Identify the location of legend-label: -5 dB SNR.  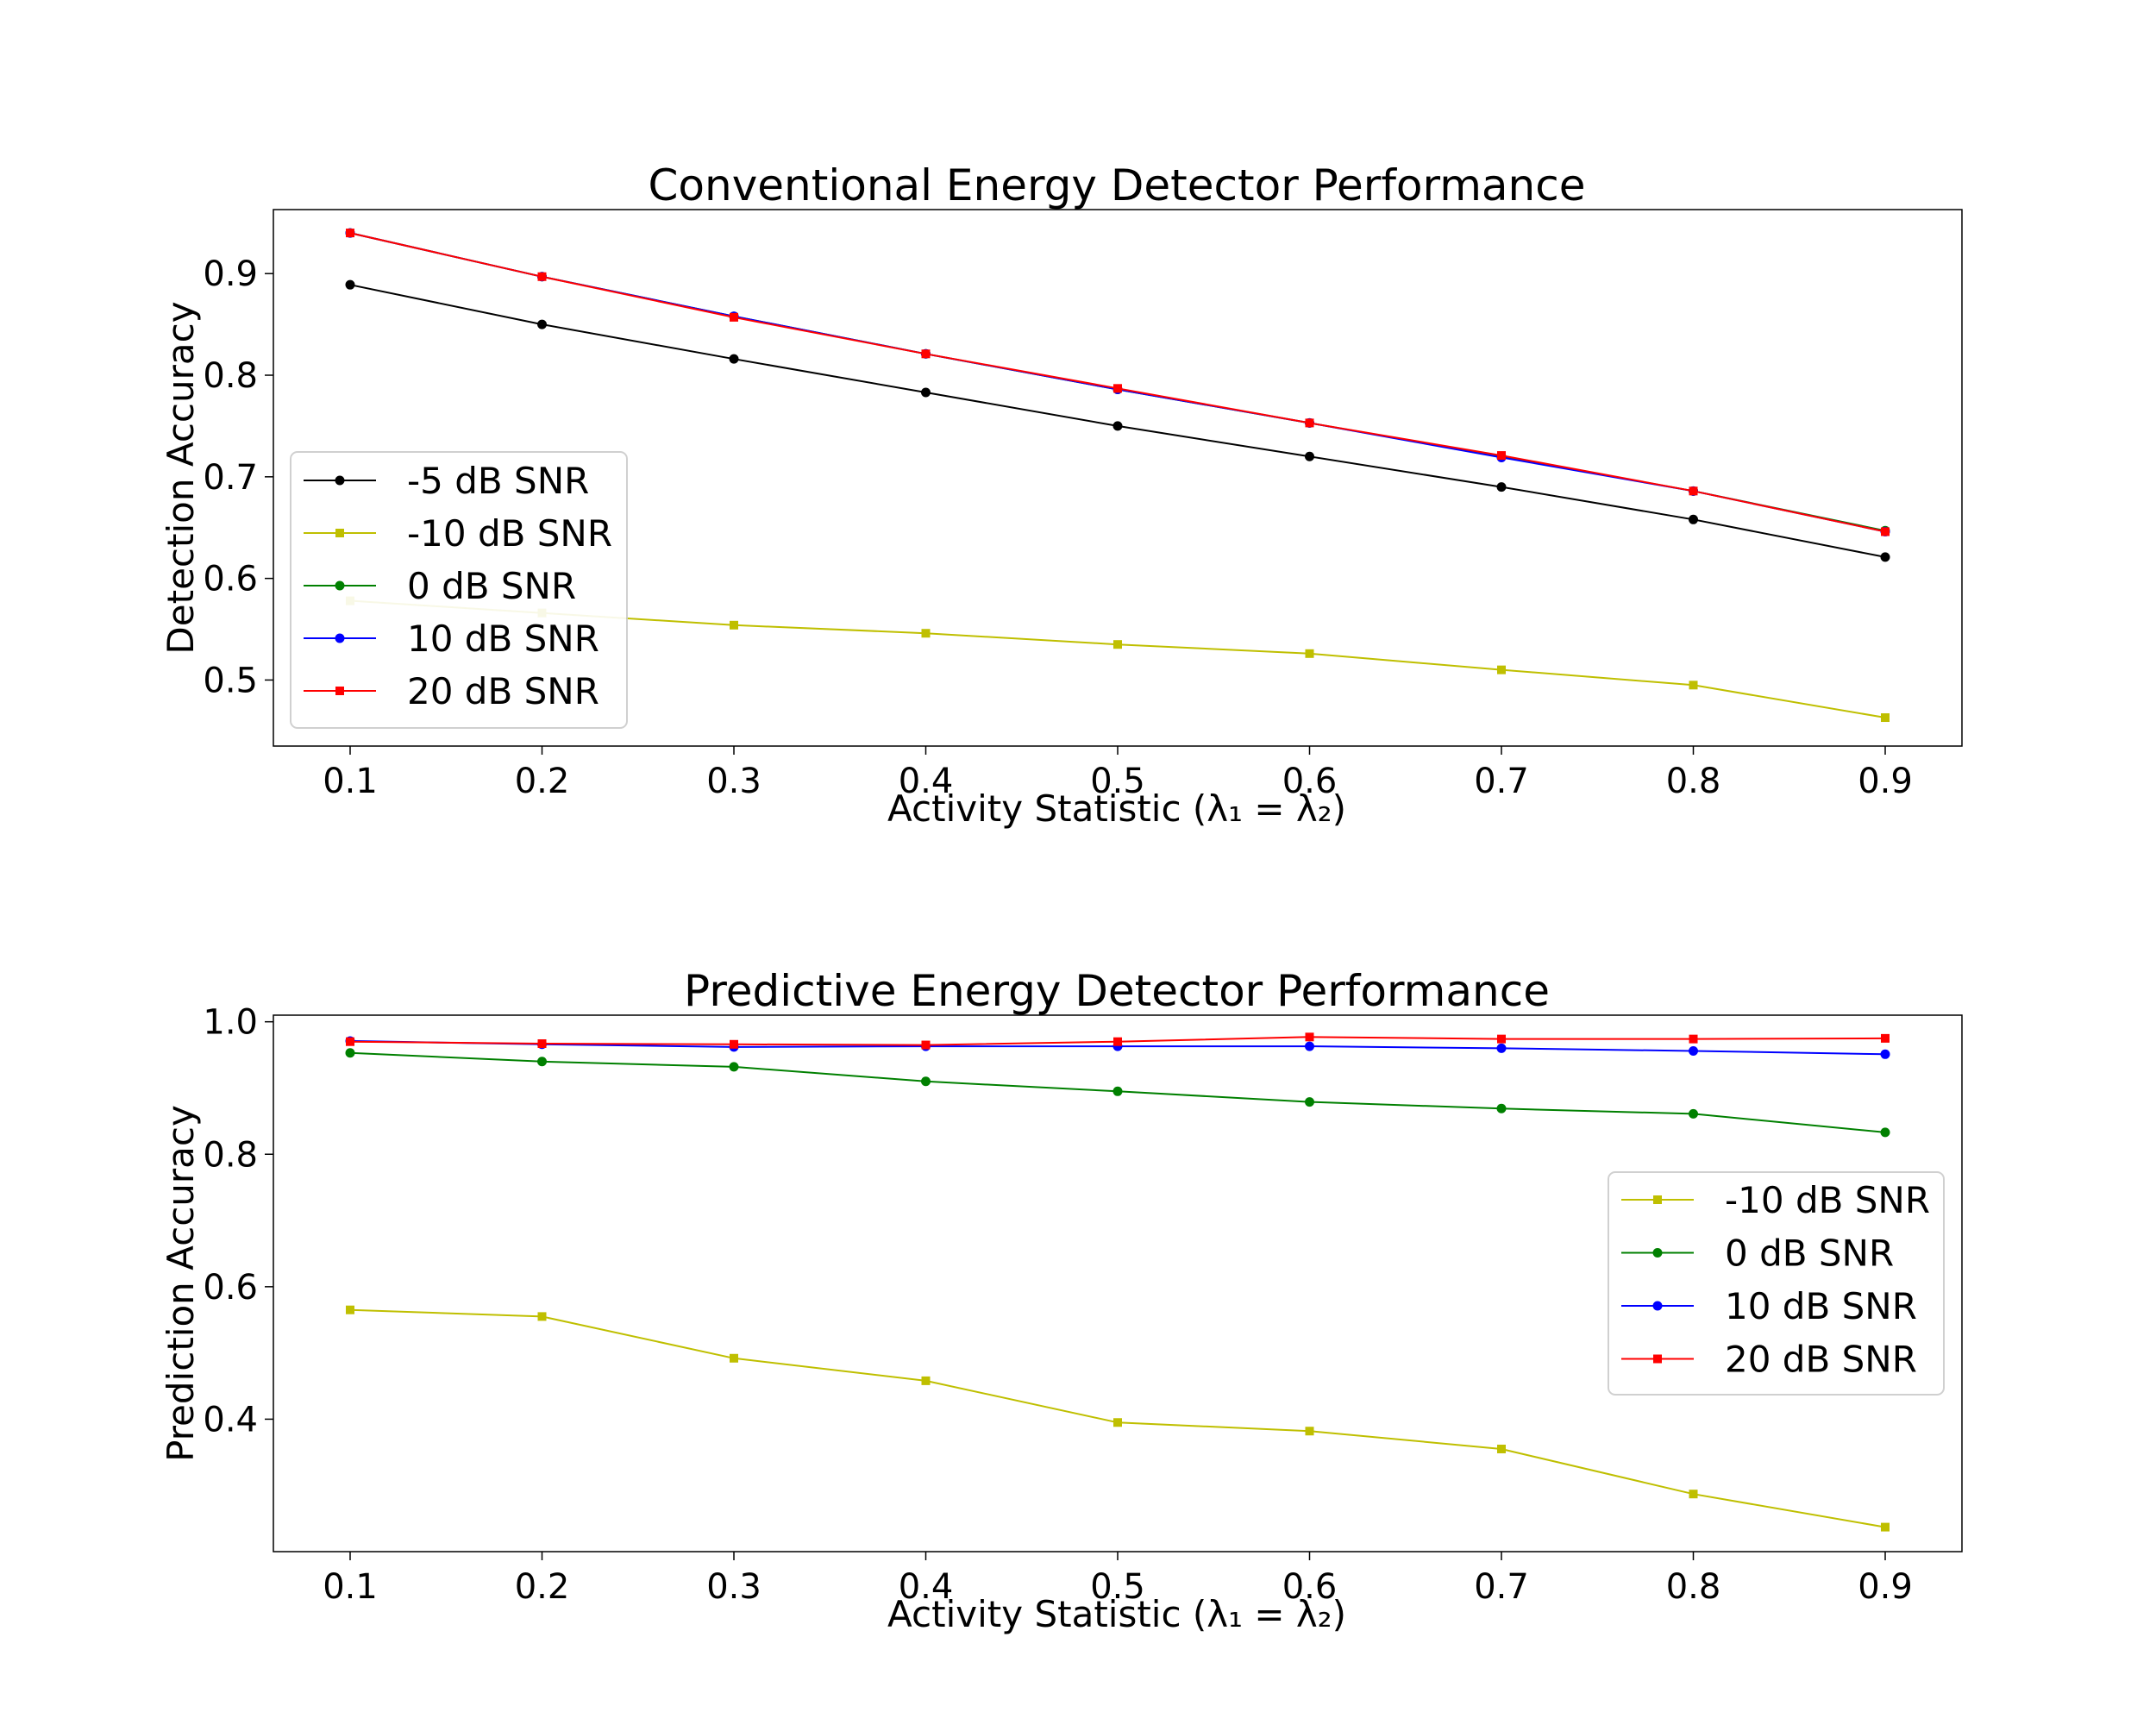
(498, 481).